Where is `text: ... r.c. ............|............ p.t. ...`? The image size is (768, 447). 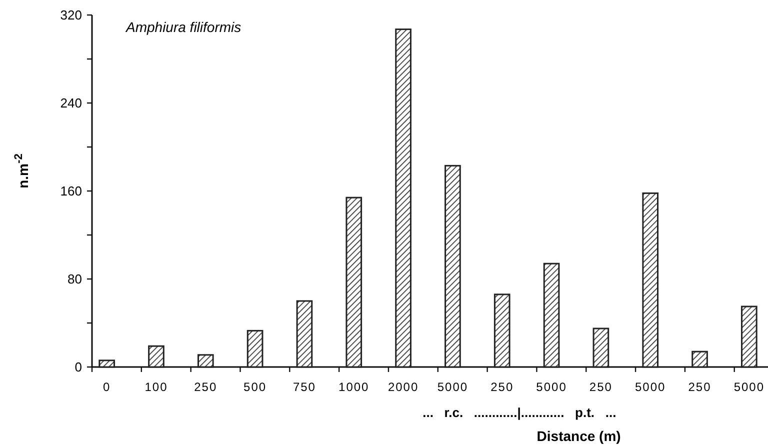
text: ... r.c. ............|............ p.t. ... is located at coordinates (519, 412).